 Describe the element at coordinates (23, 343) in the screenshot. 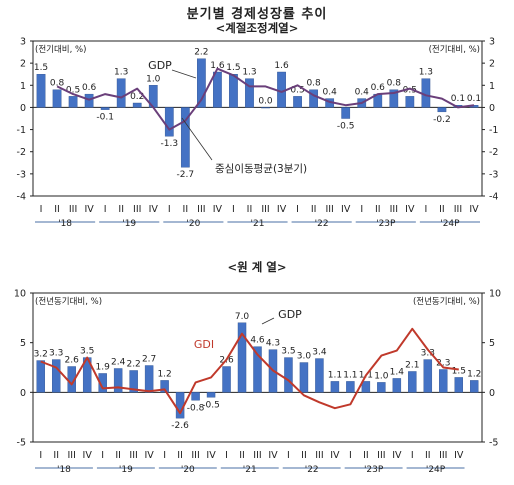

I see `y-tick-label-left: 5` at that location.